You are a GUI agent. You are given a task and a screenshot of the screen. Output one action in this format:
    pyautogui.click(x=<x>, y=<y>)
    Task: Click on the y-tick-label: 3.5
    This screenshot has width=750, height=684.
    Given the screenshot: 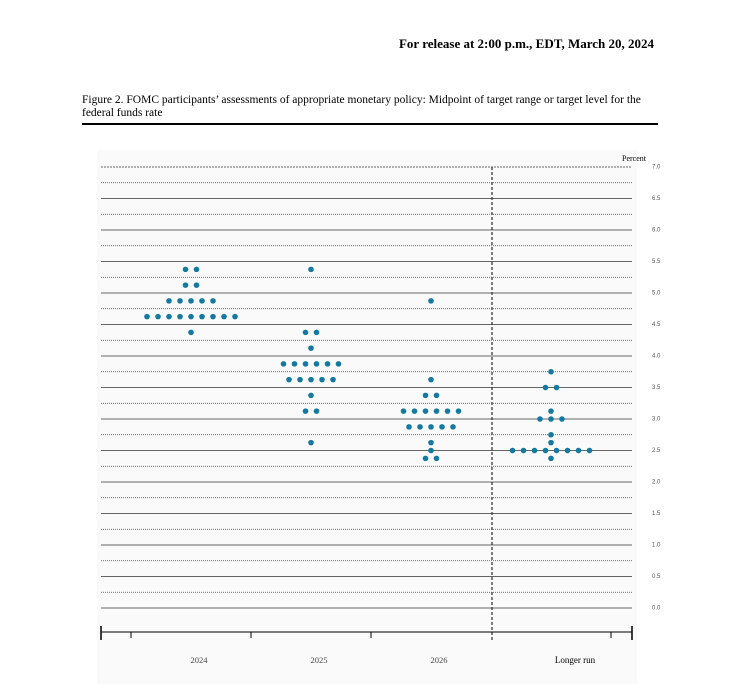 What is the action you would take?
    pyautogui.click(x=656, y=388)
    